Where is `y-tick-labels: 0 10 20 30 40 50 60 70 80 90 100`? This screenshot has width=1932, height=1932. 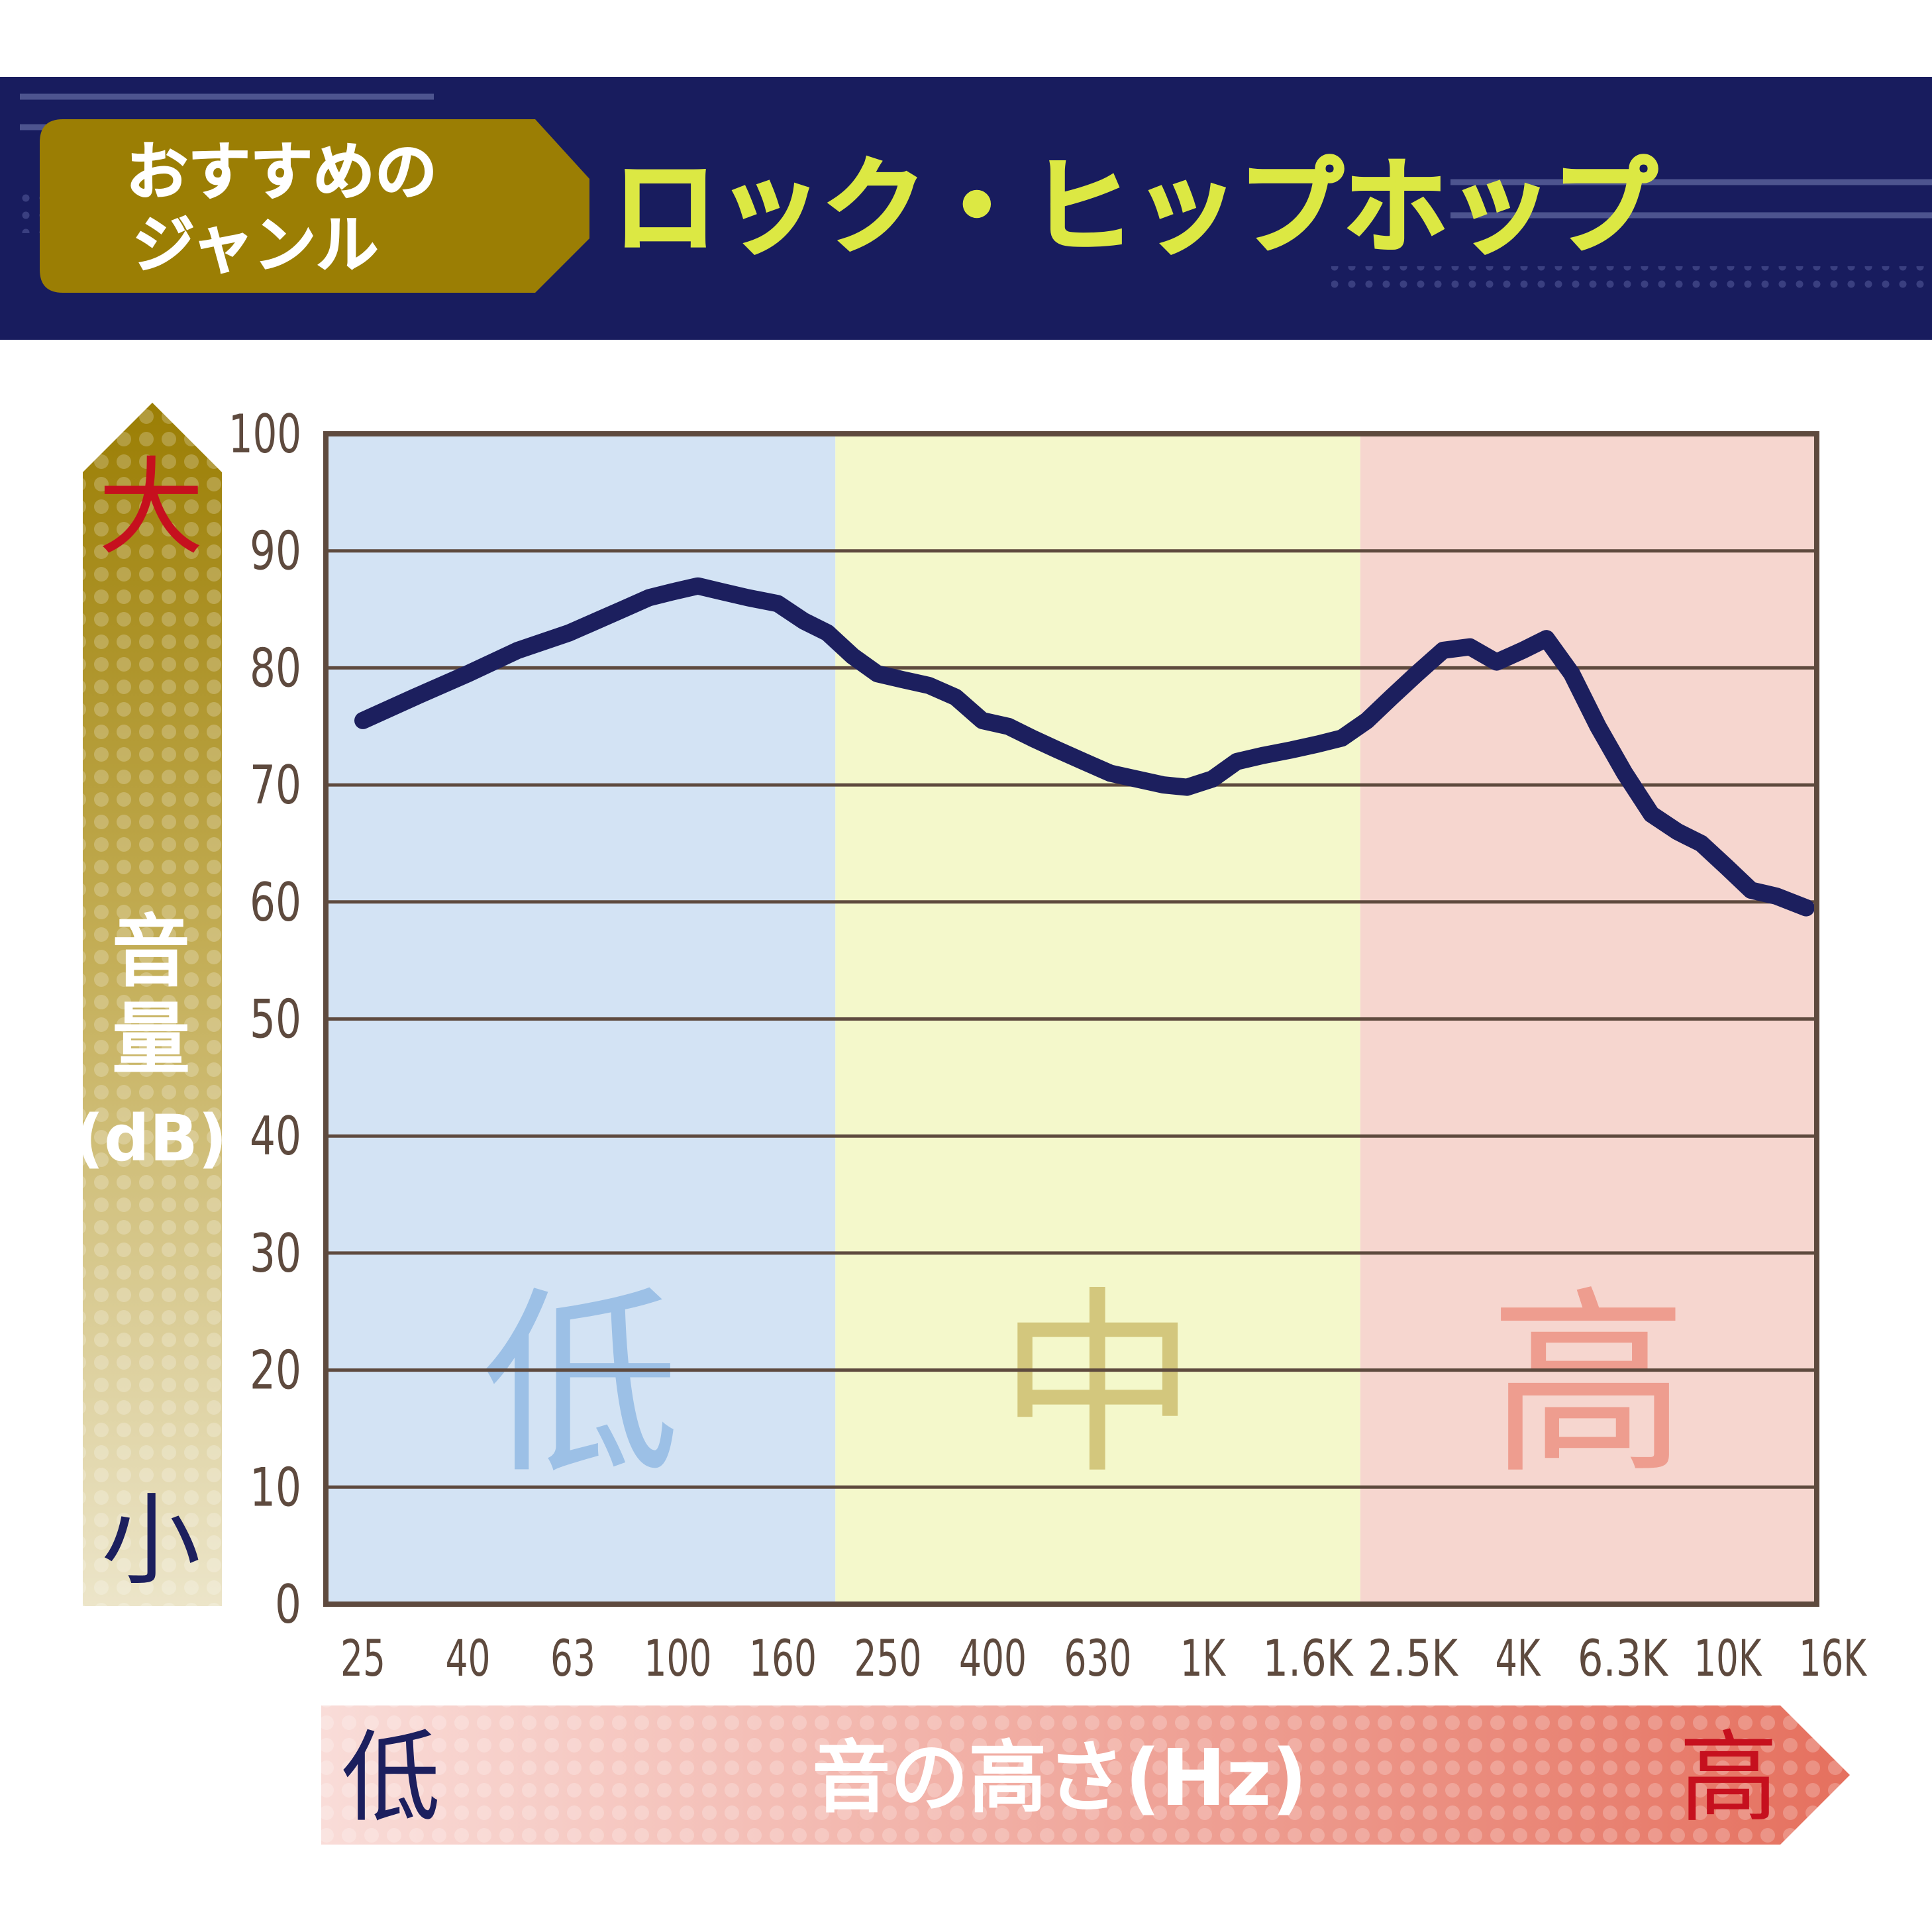
y-tick-labels: 0 10 20 30 40 50 60 70 80 90 100 is located at coordinates (265, 1019).